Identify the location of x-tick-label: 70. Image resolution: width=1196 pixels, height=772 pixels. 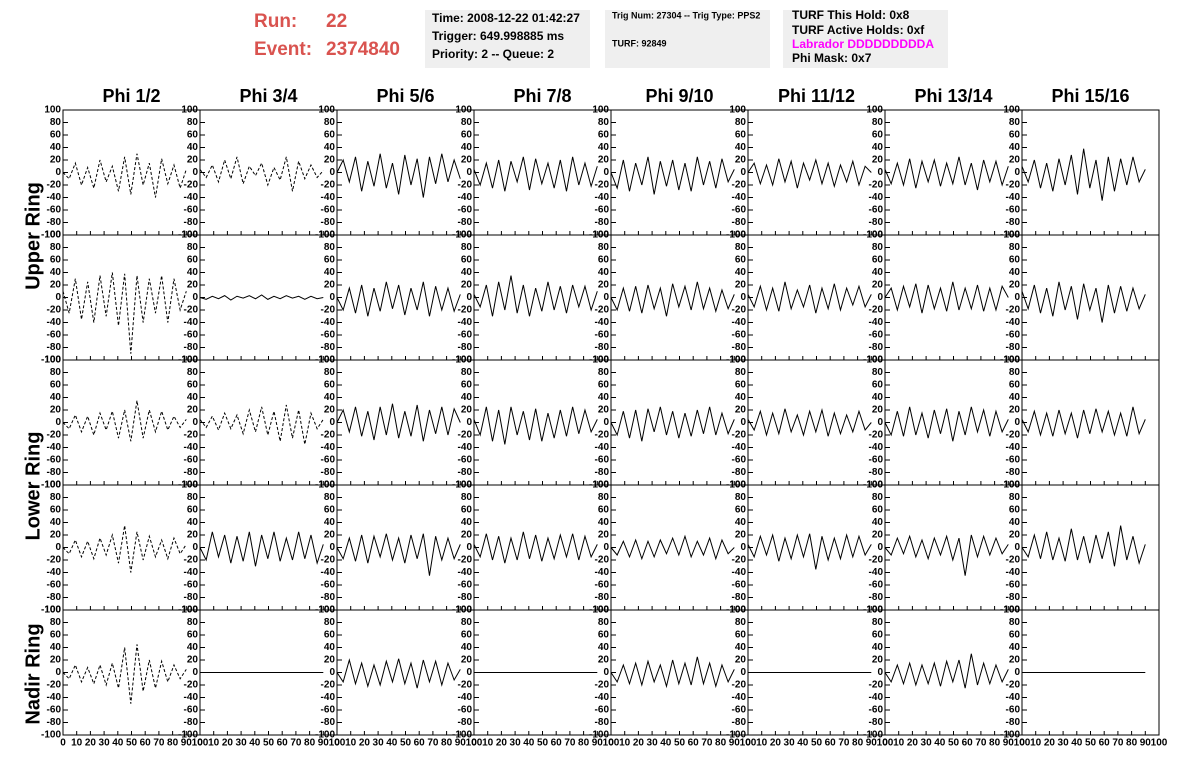
(570, 743).